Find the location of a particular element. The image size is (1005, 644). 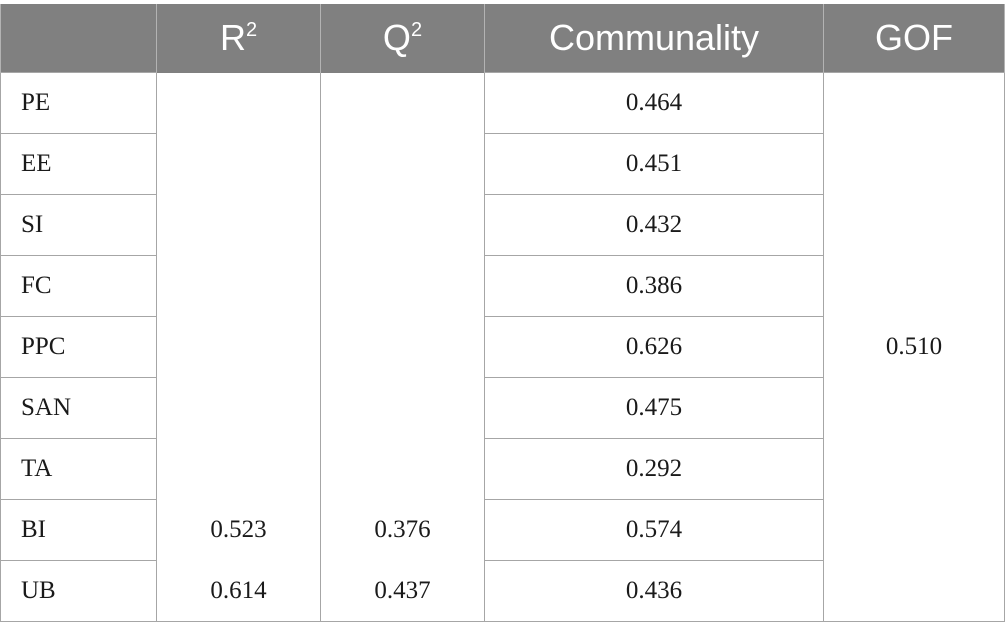

communality-cell: 0.475 is located at coordinates (654, 408).